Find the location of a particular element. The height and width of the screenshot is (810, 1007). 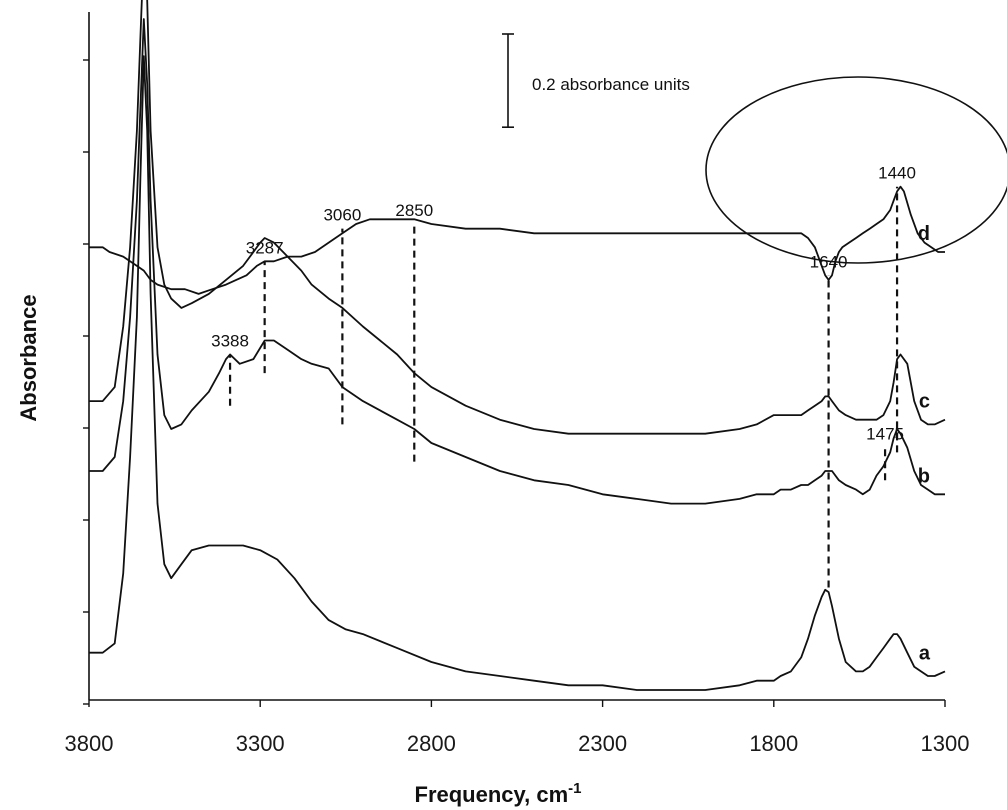

x-axis-title: Frequency, cm-1 is located at coordinates (498, 793).